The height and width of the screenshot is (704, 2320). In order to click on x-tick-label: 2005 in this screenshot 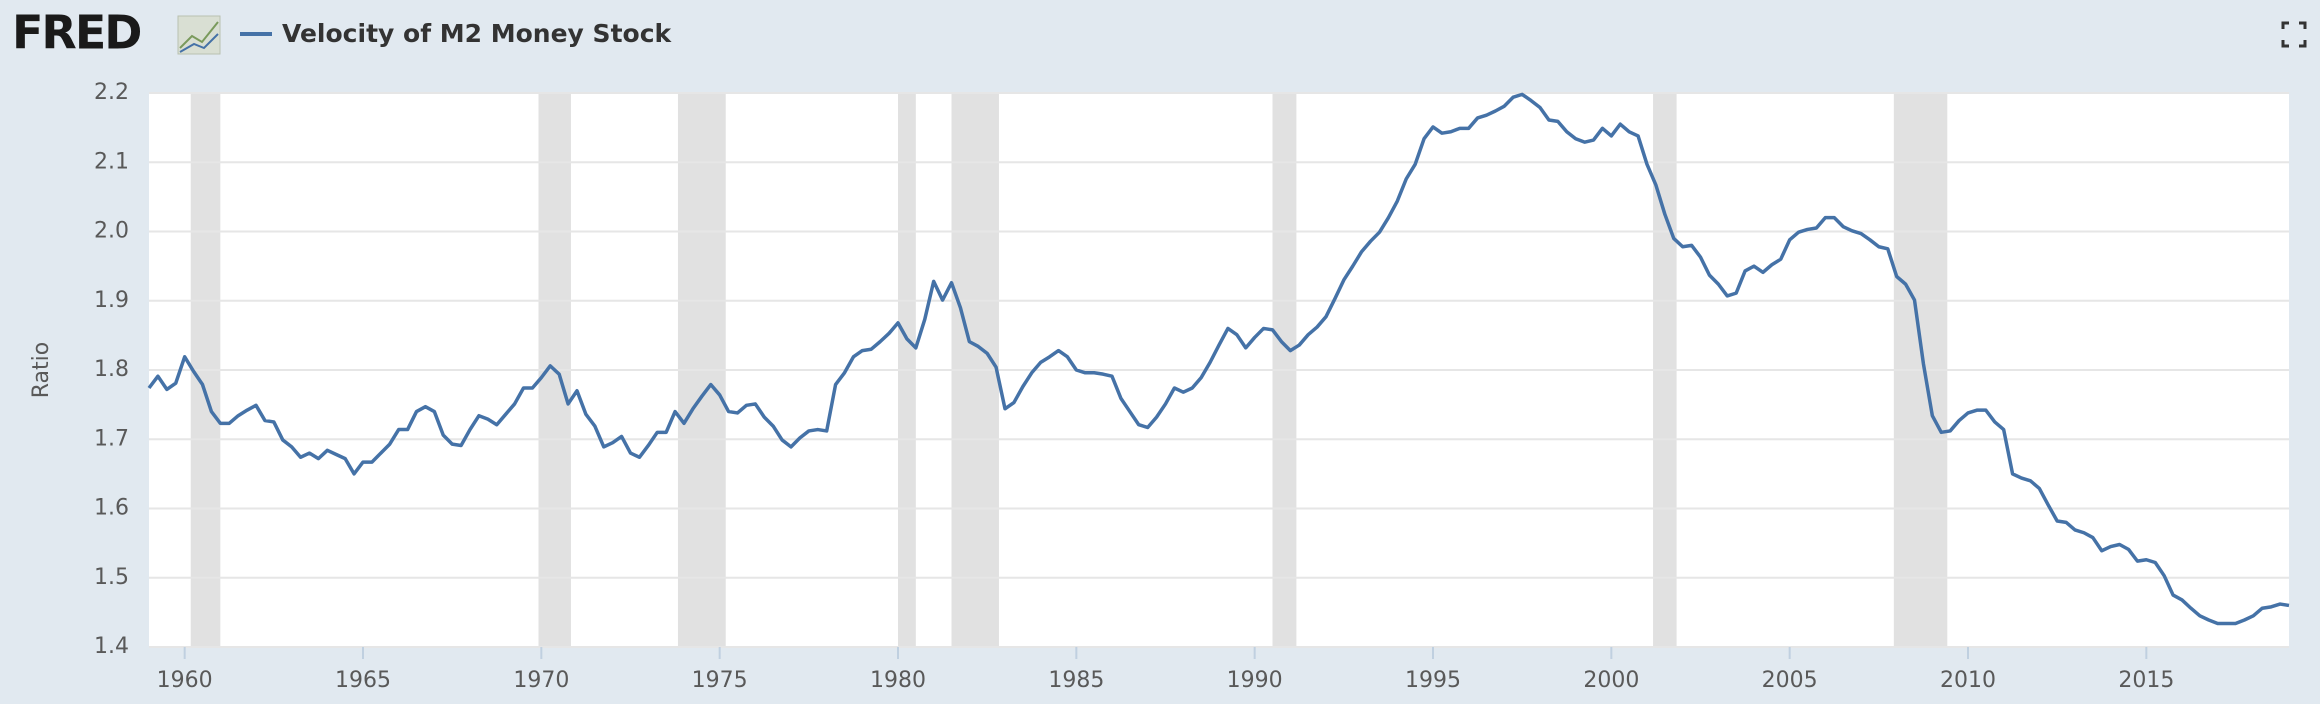, I will do `click(1790, 680)`.